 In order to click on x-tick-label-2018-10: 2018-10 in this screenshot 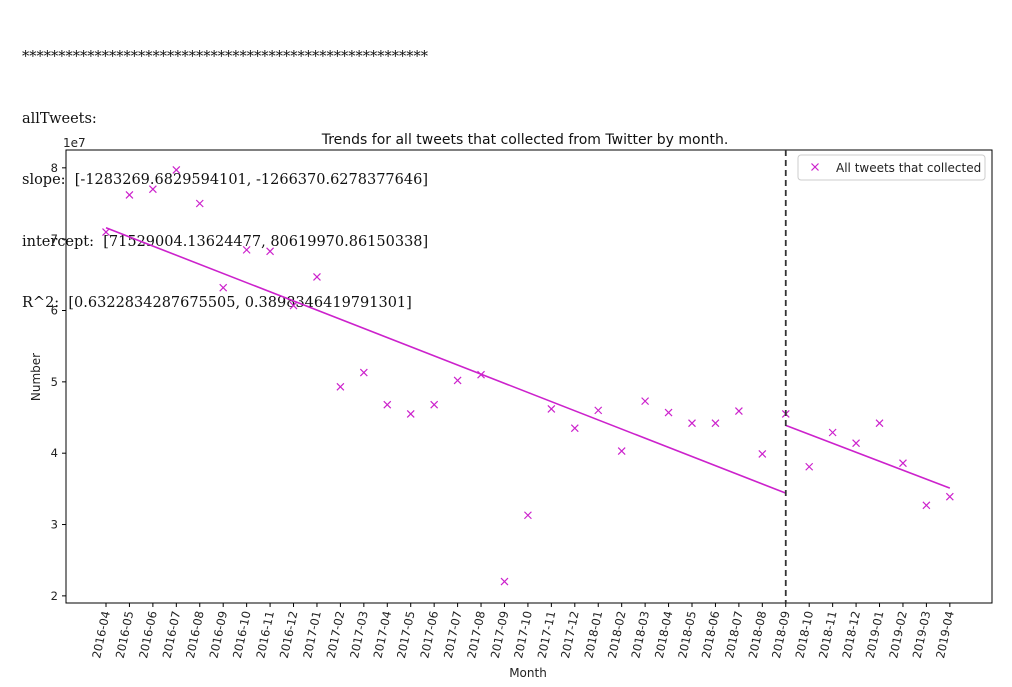, I will do `click(804, 635)`.